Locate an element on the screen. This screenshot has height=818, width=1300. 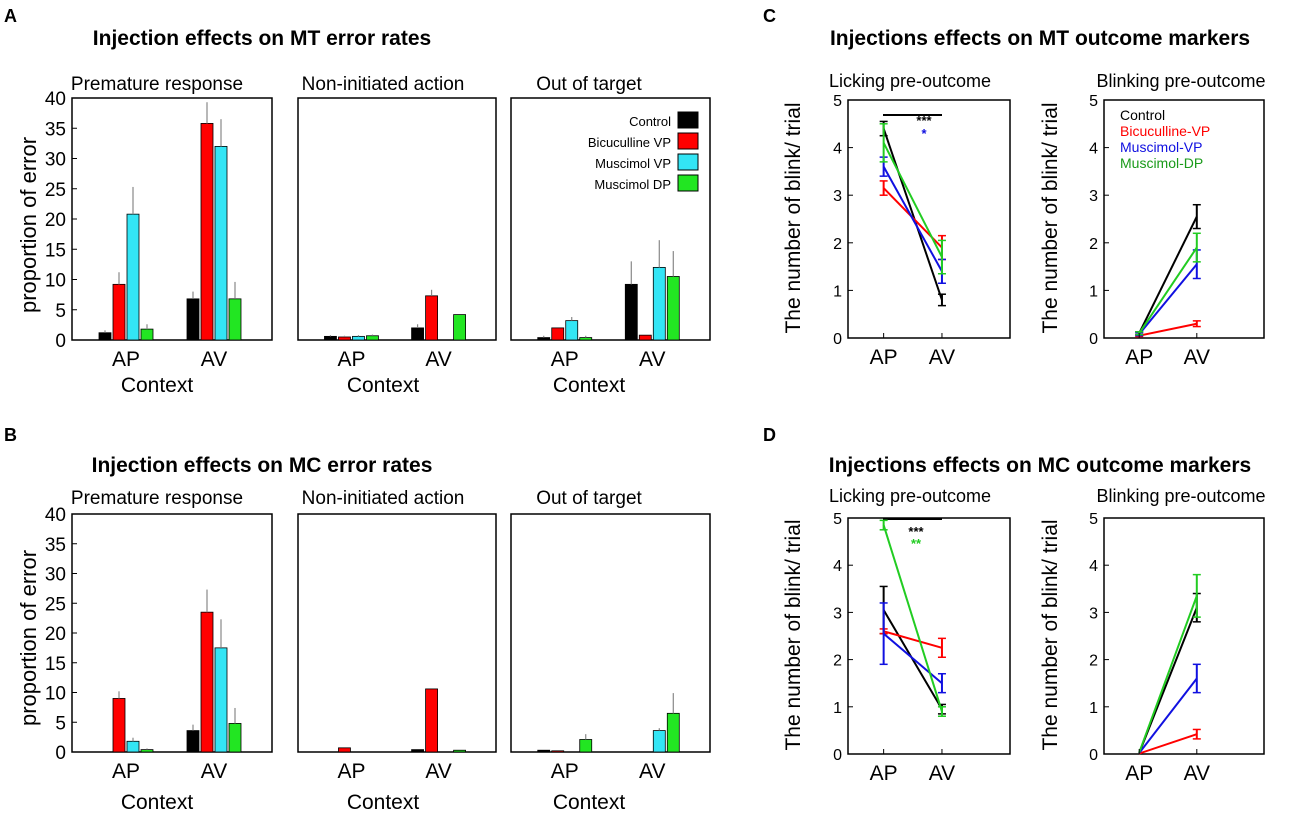
chart-b2: AP AV is located at coordinates (397, 648).